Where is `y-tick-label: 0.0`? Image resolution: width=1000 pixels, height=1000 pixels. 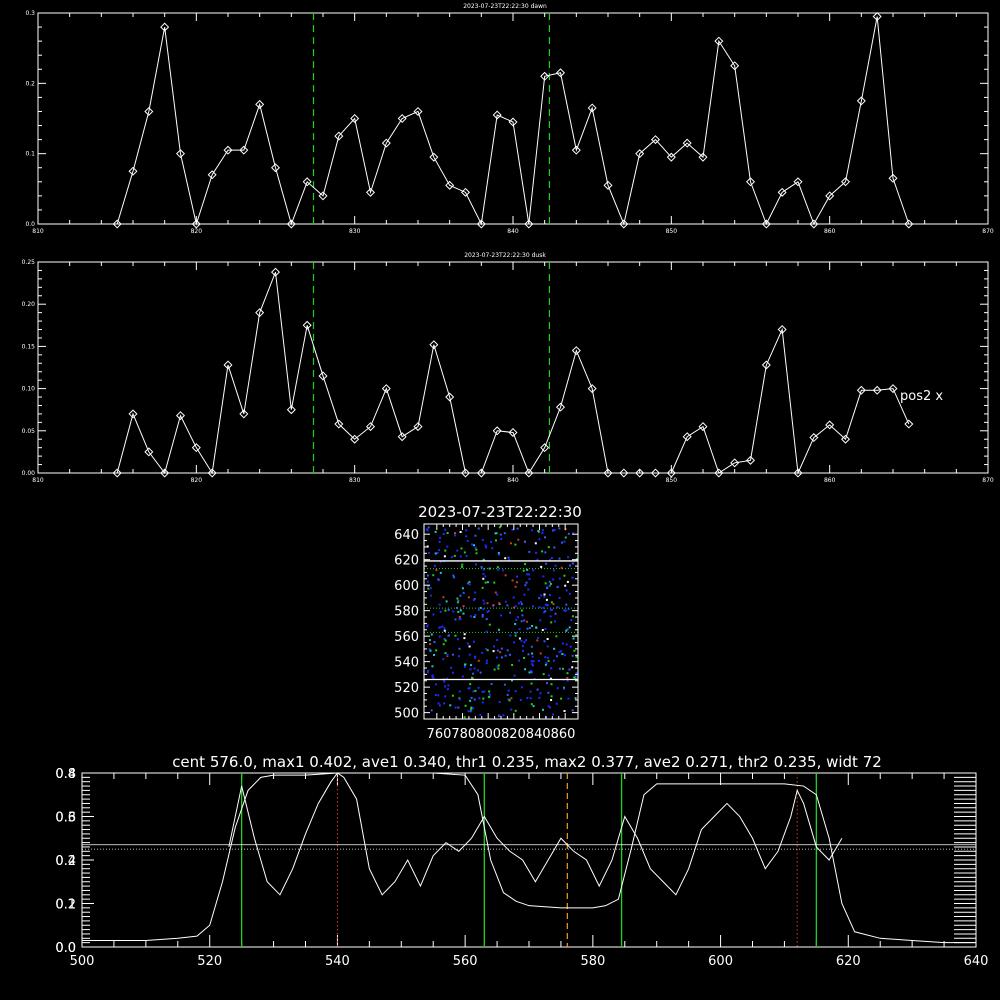 y-tick-label: 0.0 is located at coordinates (30, 224).